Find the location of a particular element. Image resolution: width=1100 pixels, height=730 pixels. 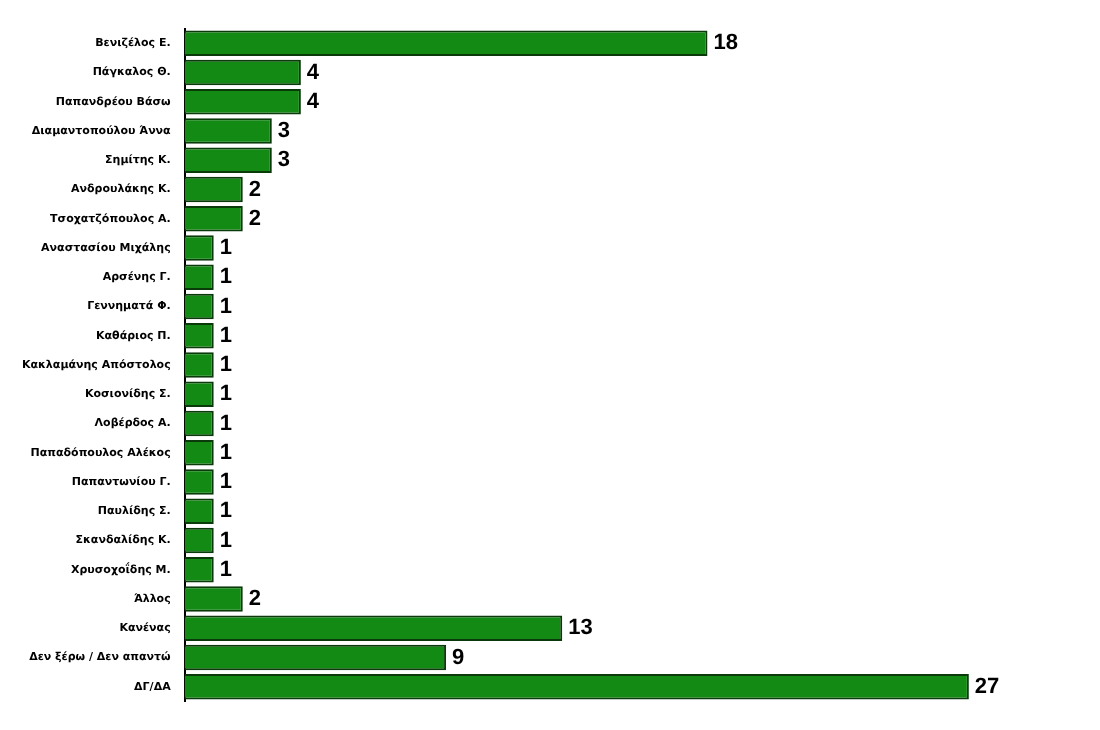

data-label: 9 is located at coordinates (458, 657).